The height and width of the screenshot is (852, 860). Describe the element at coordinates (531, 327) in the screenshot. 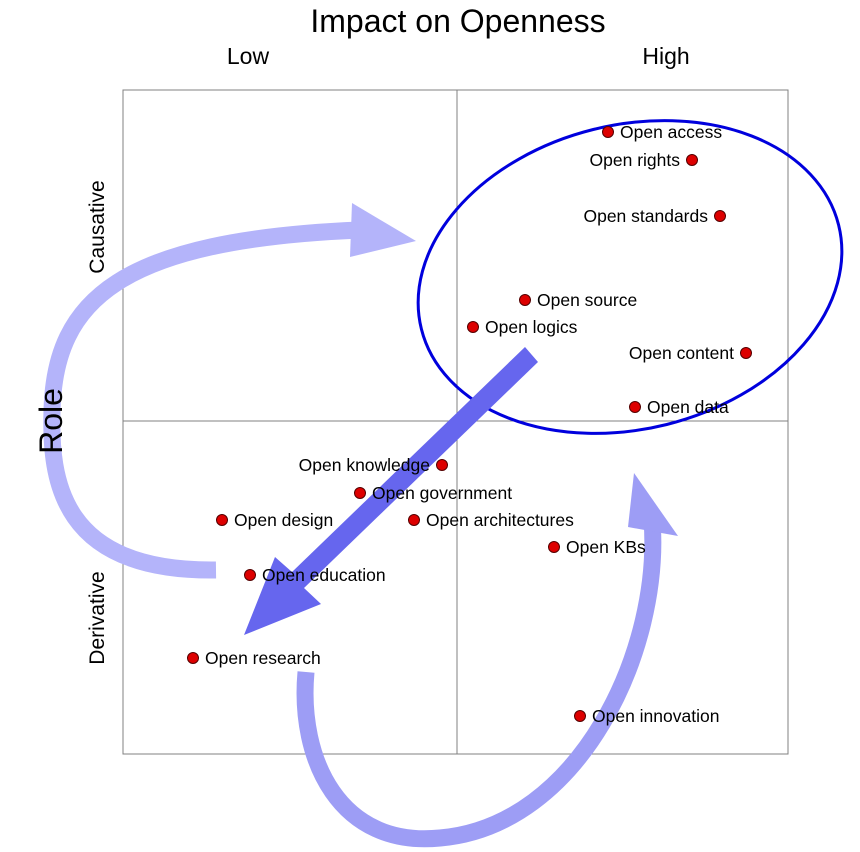

I see `open-logics-label: Open logics` at that location.